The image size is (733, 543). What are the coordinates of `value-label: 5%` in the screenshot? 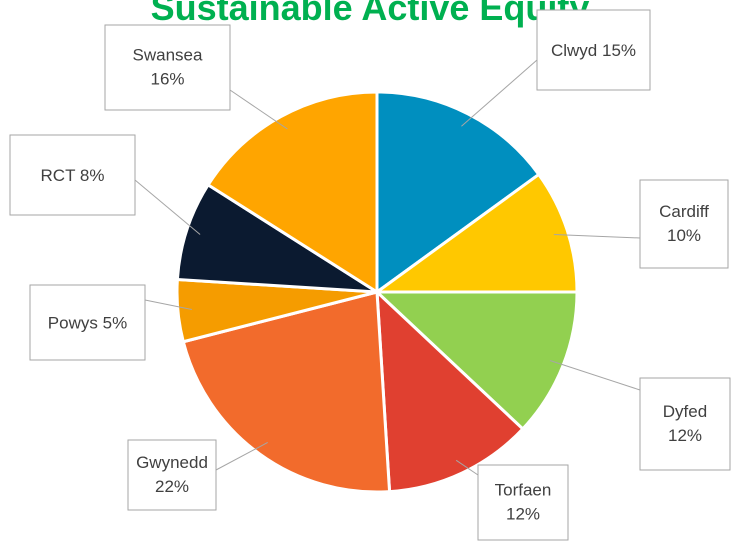 It's located at (115, 323).